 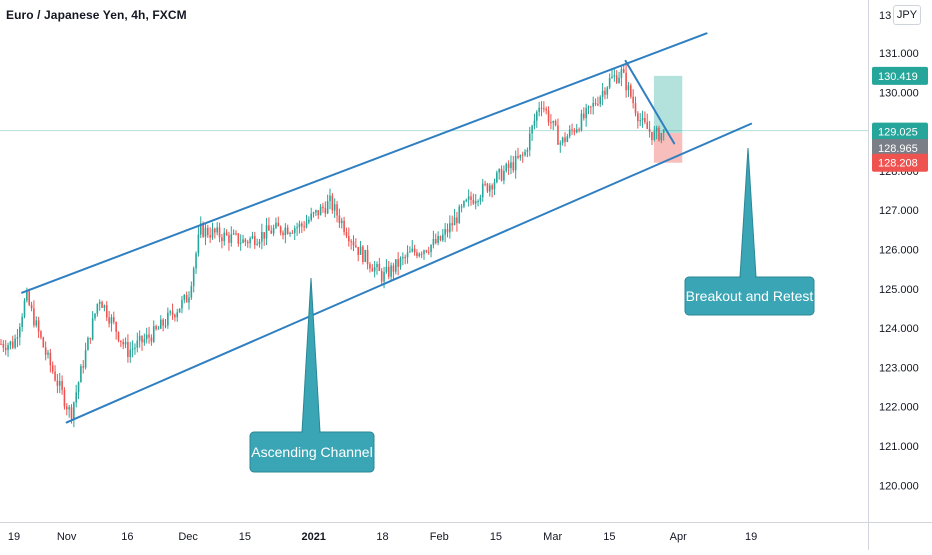 I want to click on currency-button: JPY, so click(x=907, y=15).